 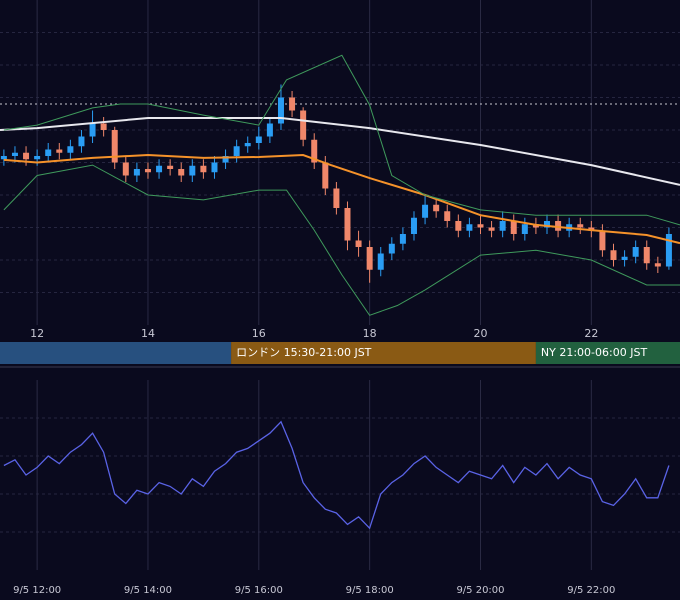 I want to click on x-tick-label: 9/5 12:00, so click(x=37, y=590).